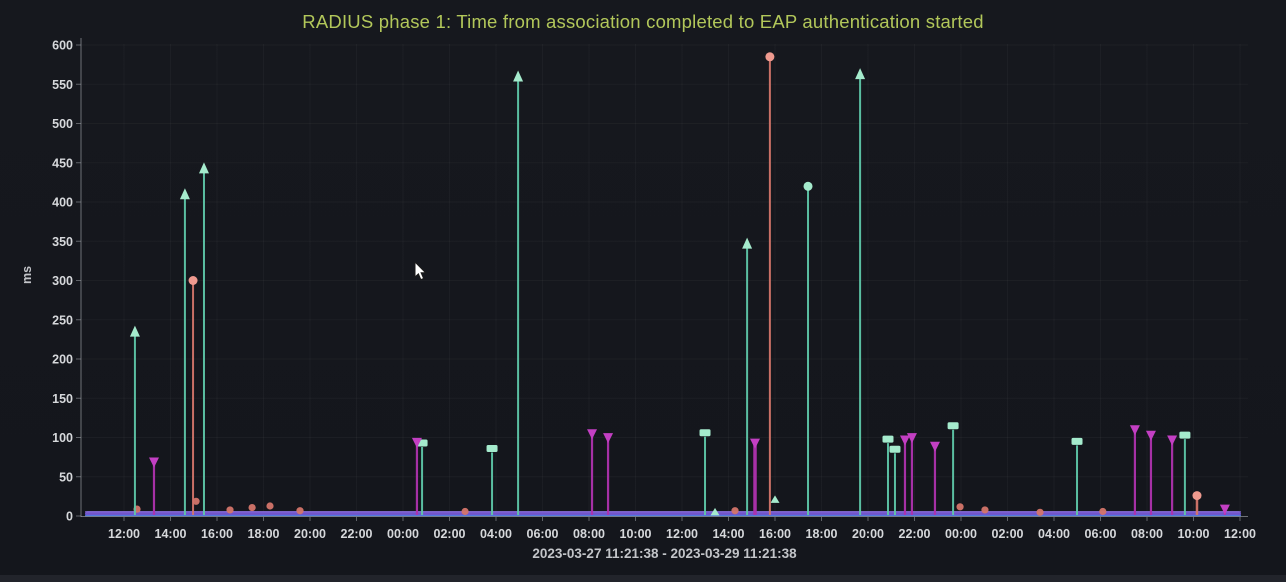 This screenshot has height=582, width=1286. I want to click on mouse-cursor-icon, so click(421, 271).